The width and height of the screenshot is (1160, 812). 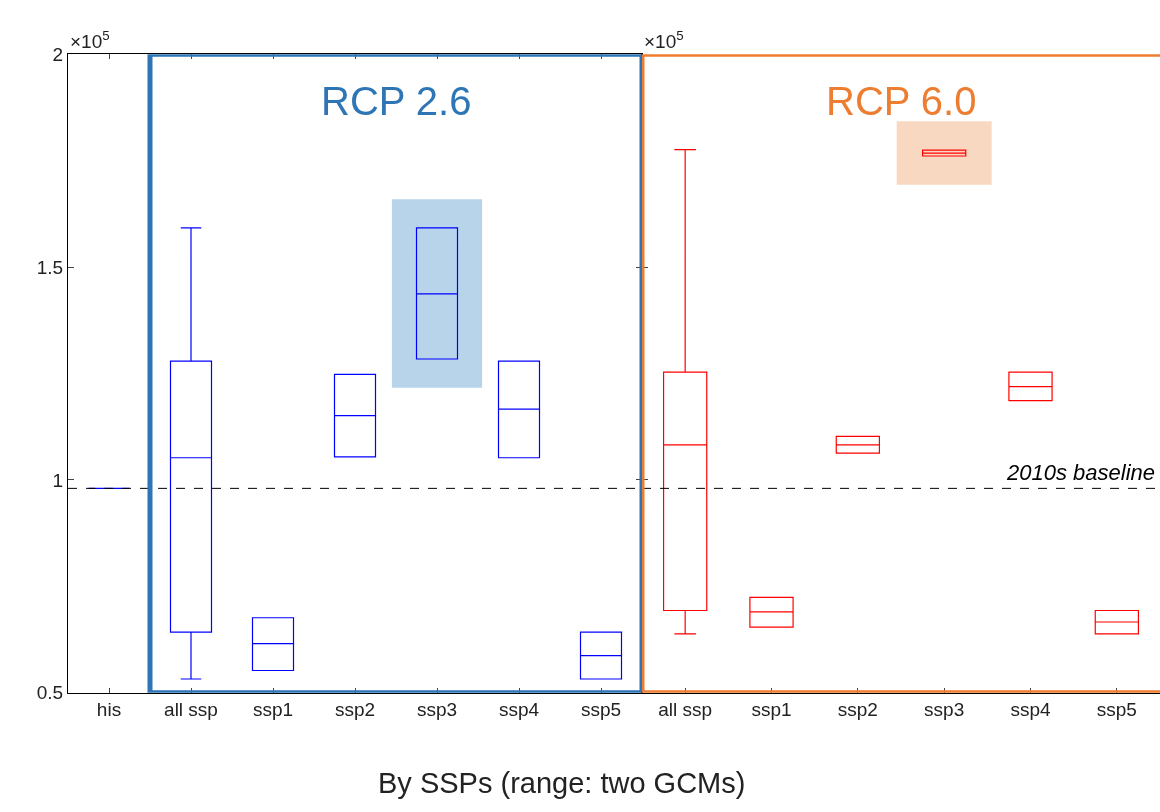 I want to click on ref-line-label: 2010s baseline, so click(x=1081, y=472).